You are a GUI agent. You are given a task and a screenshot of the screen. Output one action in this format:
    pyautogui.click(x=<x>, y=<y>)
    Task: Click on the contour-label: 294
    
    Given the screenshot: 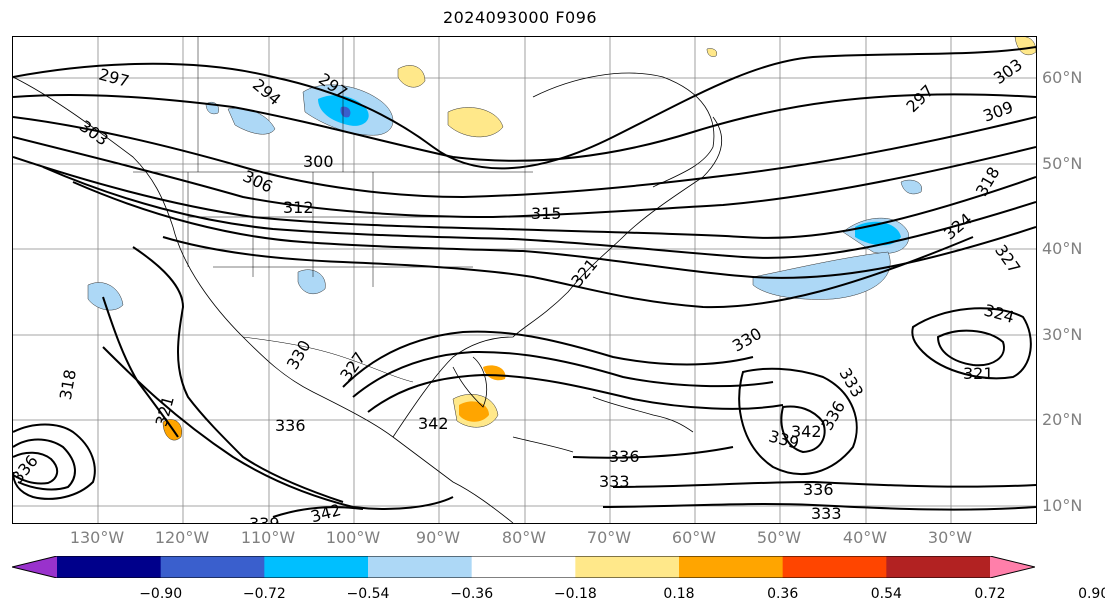 What is the action you would take?
    pyautogui.click(x=267, y=92)
    